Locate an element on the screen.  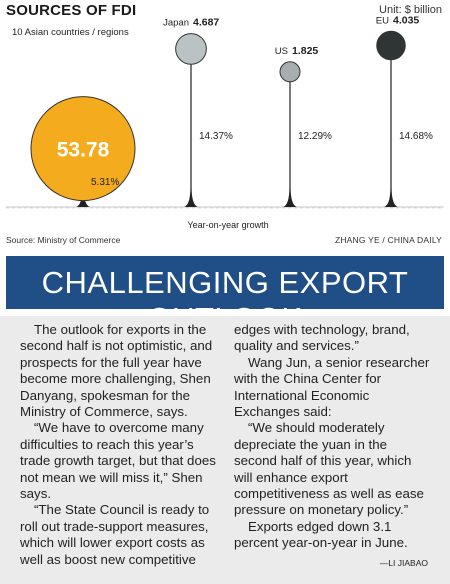
bubble-us is located at coordinates (290, 72).